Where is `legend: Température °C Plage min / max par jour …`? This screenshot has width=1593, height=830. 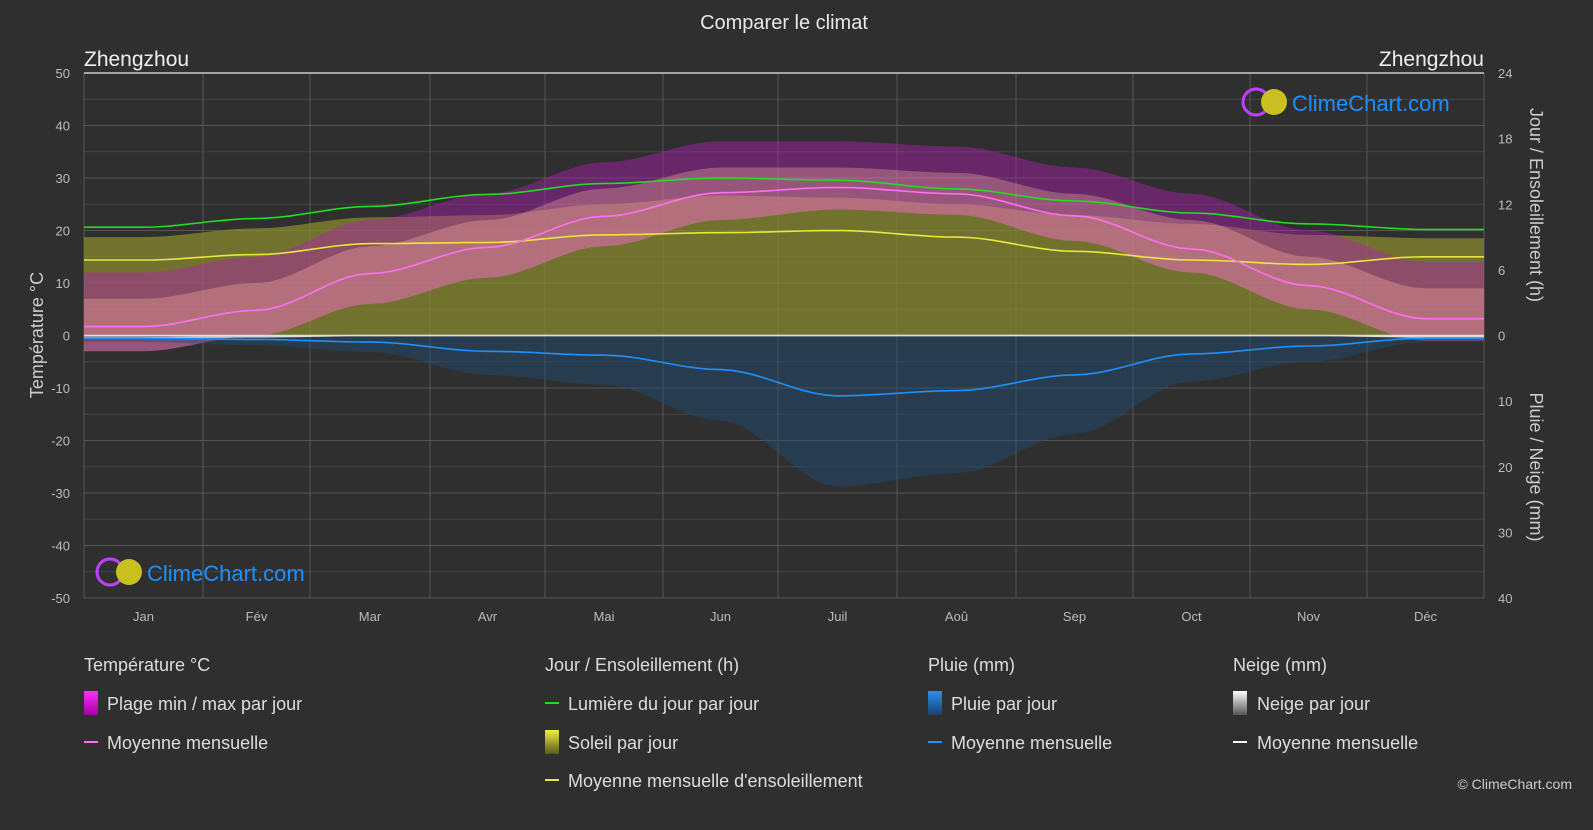
legend: Température °C Plage min / max par jour … is located at coordinates (751, 723).